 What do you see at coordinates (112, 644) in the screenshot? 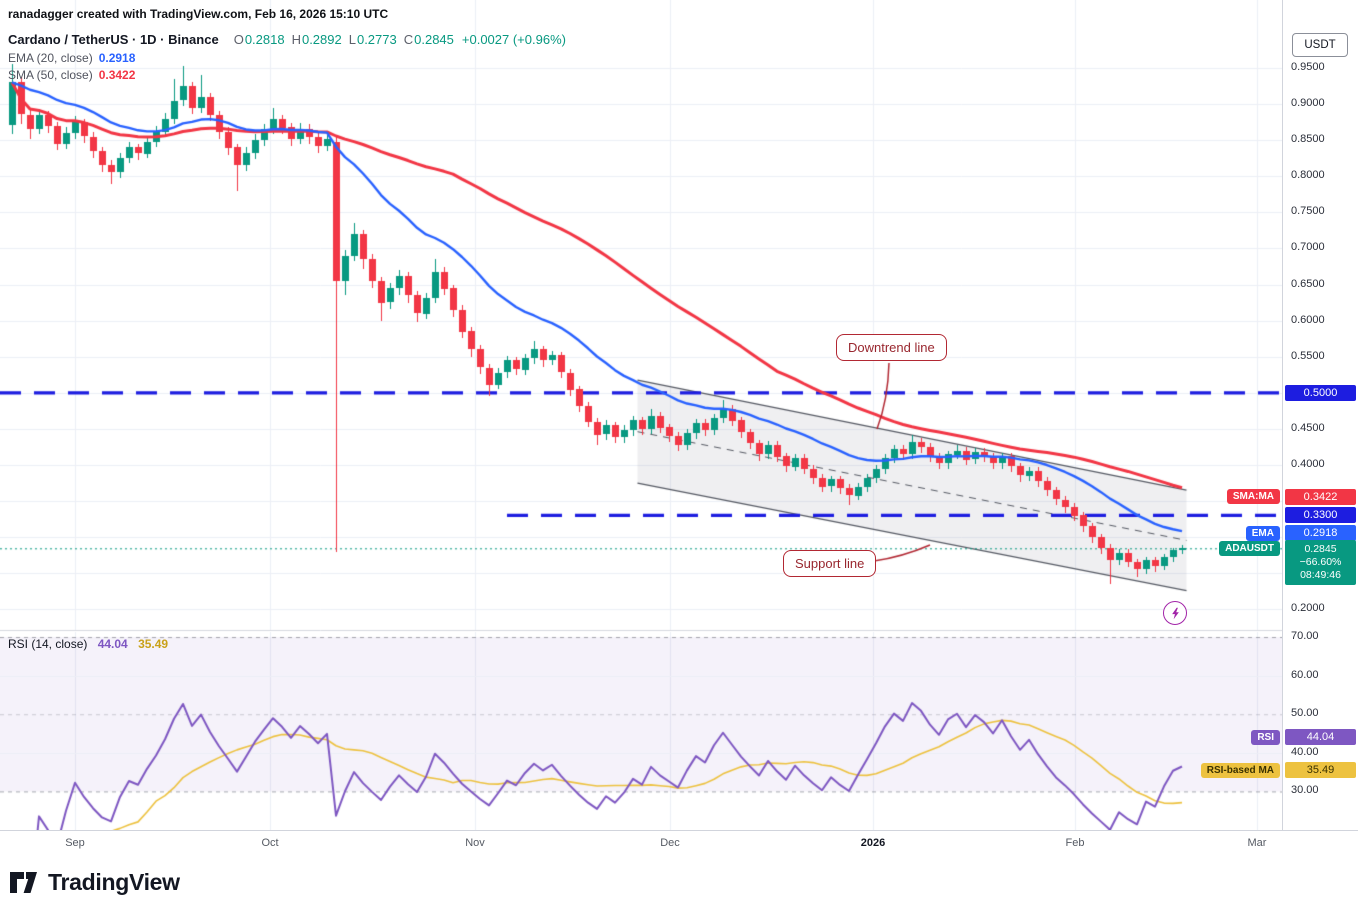
I see `rsi-value: 44.04` at bounding box center [112, 644].